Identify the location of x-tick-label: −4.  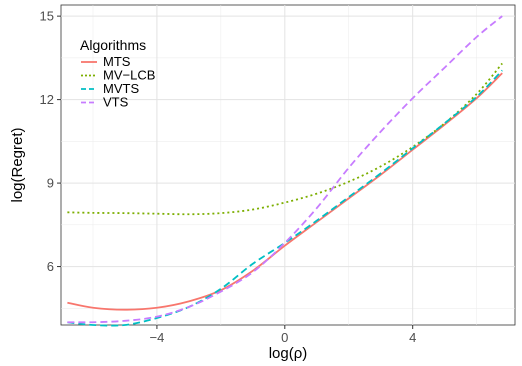
(157, 337).